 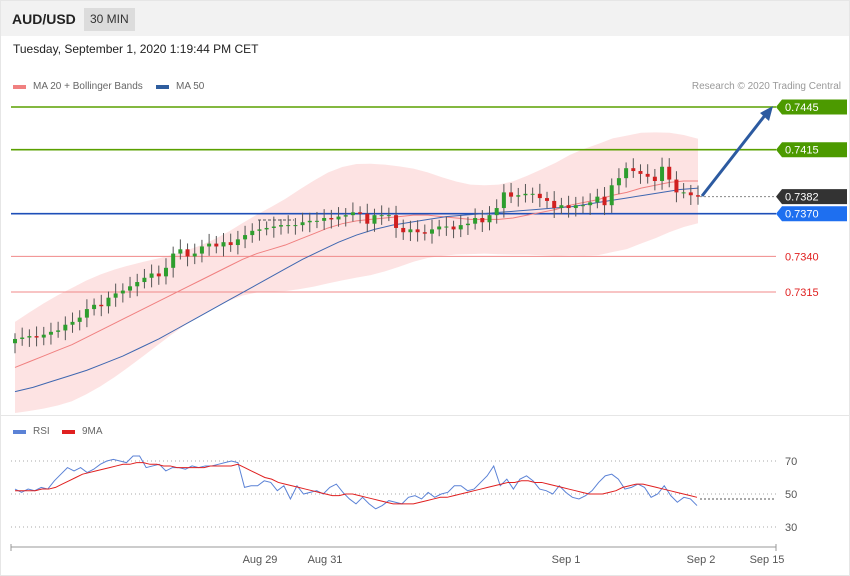 What do you see at coordinates (88, 86) in the screenshot?
I see `legend-ma20-label: MA 20 + Bollinger Bands` at bounding box center [88, 86].